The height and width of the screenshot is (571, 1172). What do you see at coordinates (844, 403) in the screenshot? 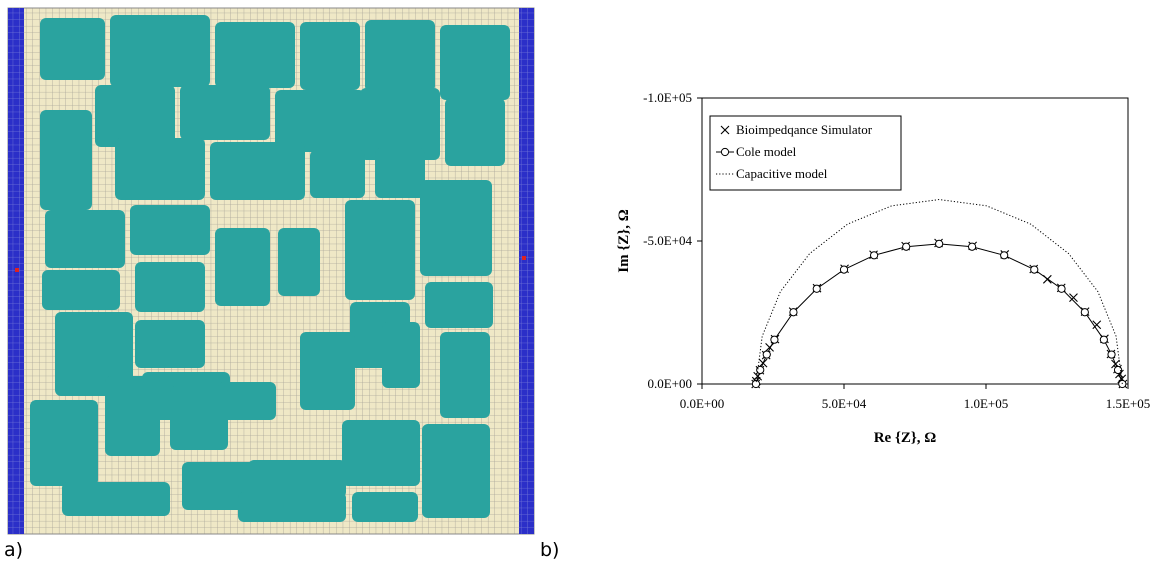
I see `x-tick-label: 5.0E+04` at bounding box center [844, 403].